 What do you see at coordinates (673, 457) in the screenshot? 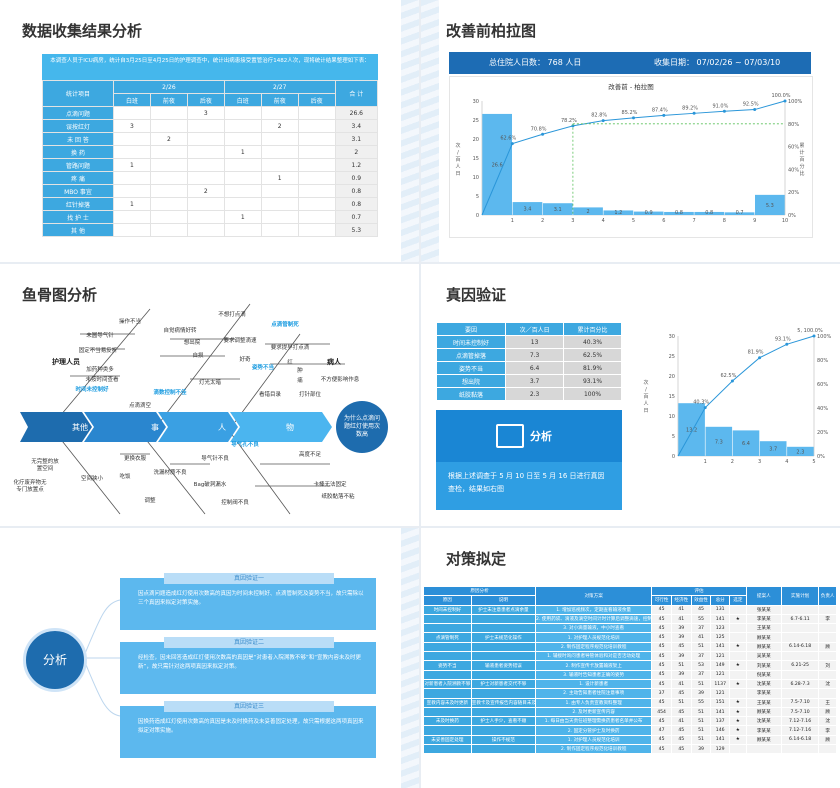
I see `y-tick-label-left: 0` at bounding box center [673, 457].